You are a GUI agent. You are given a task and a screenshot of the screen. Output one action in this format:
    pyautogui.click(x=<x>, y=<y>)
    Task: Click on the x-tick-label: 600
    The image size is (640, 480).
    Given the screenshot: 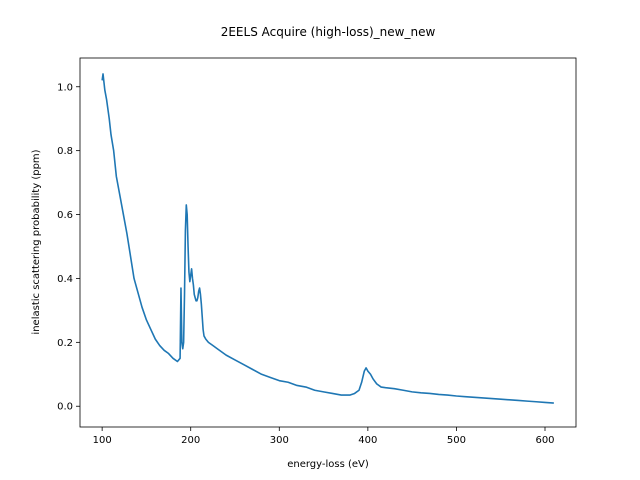 What is the action you would take?
    pyautogui.click(x=544, y=440)
    